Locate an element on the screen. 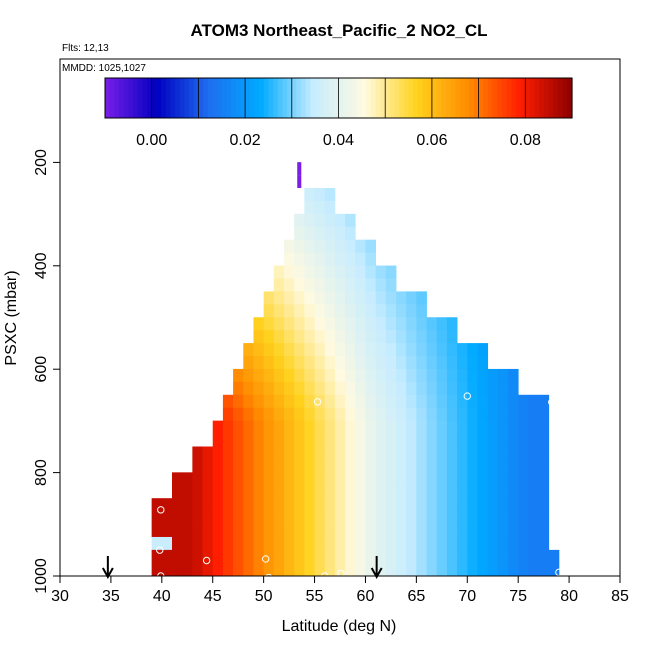 The height and width of the screenshot is (650, 650). sample-point is located at coordinates (161, 510).